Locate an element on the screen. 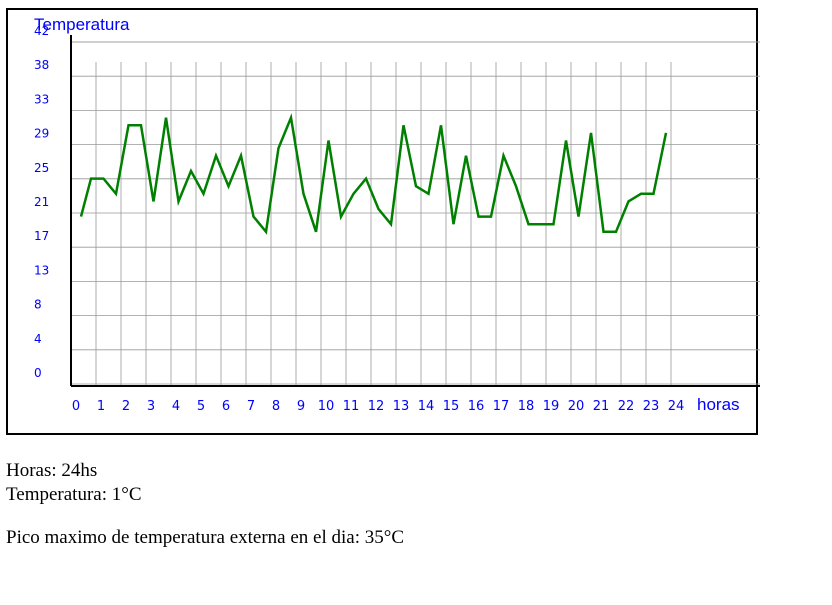  y-tick-label: 42 is located at coordinates (41, 31).